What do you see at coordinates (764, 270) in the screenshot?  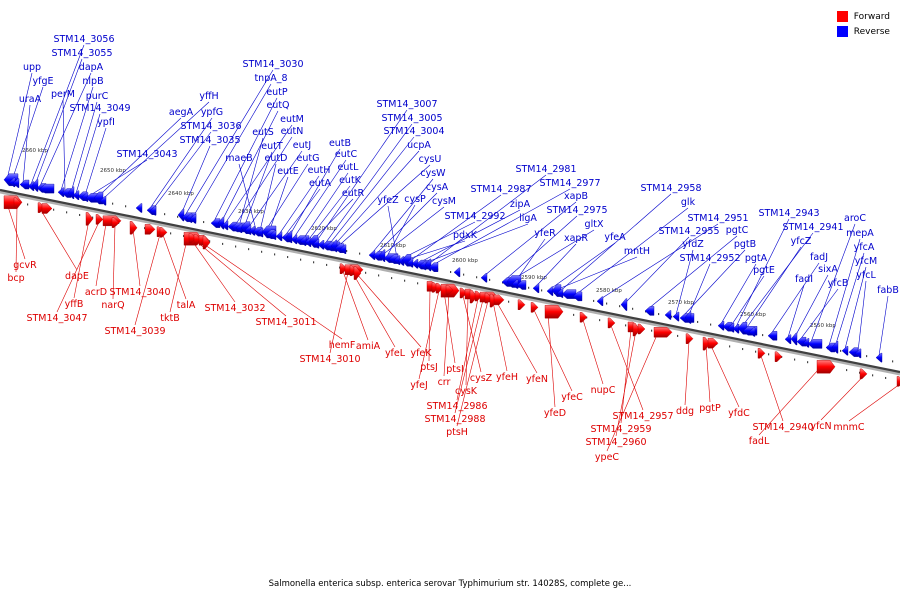 I see `reverse-gene-label: pgtE` at bounding box center [764, 270].